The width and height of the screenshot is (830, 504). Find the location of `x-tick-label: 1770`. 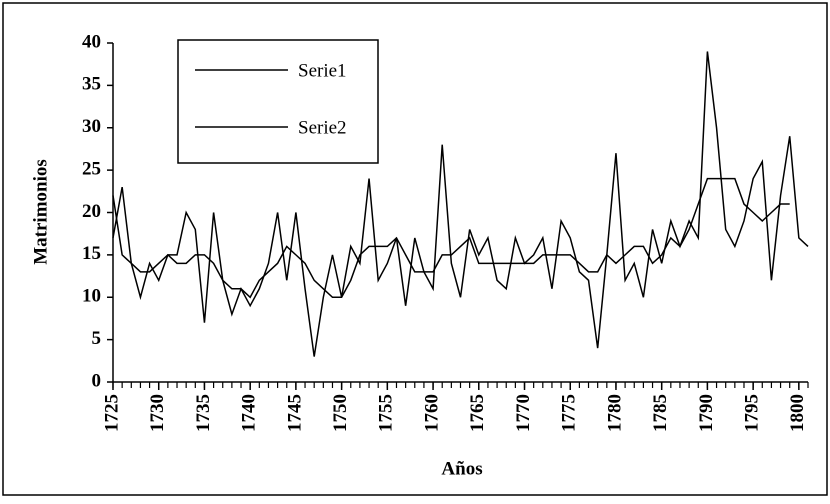

x-tick-label: 1770 is located at coordinates (523, 413).